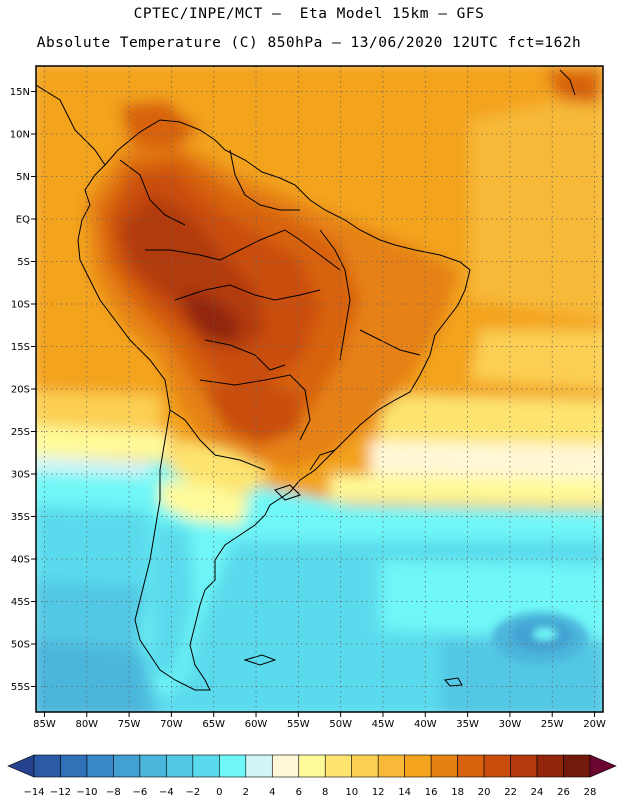  I want to click on colorbar-label: −14, so click(33, 792).